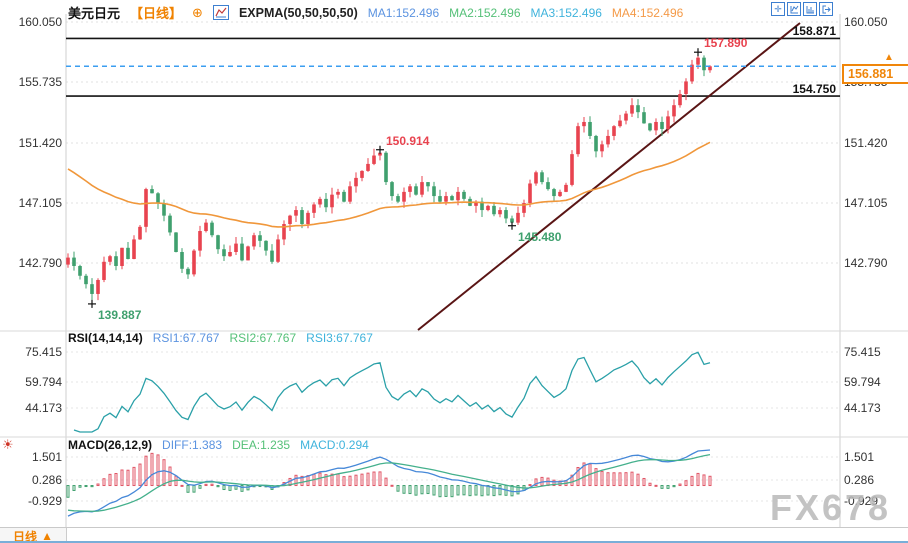 The height and width of the screenshot is (543, 908). Describe the element at coordinates (156, 13) in the screenshot. I see `timeframe-label: 【日线】` at that location.